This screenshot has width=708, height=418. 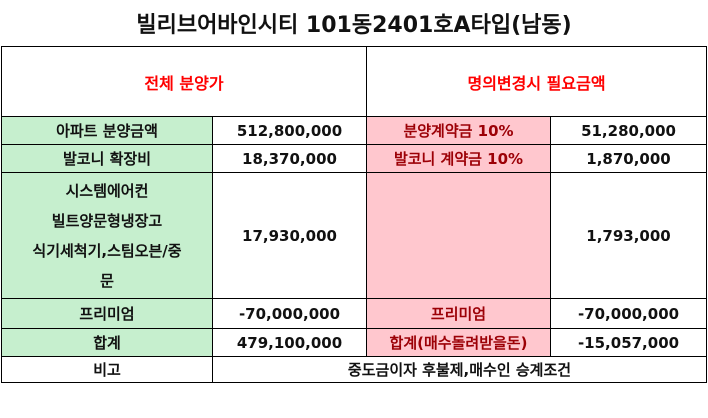 I want to click on options-label-line: 식기세척기,스팀오븐/중, so click(x=107, y=250).